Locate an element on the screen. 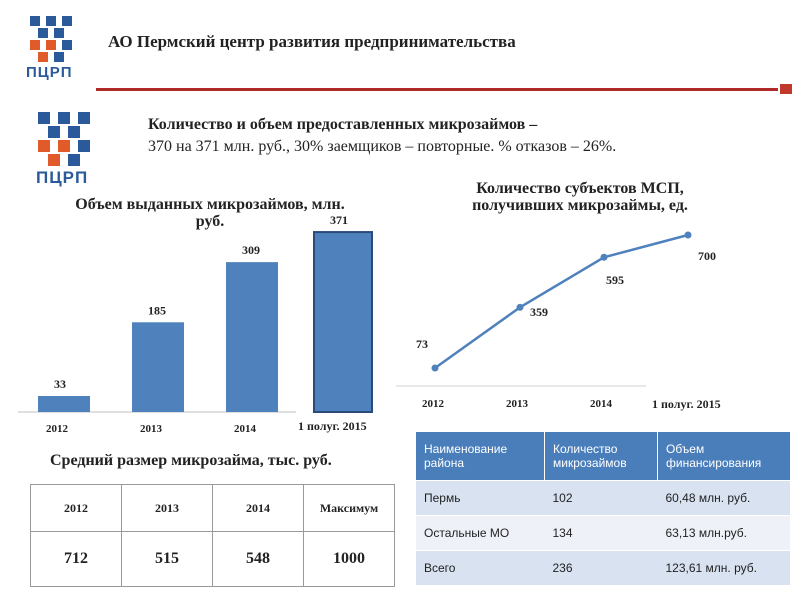 The image size is (800, 600). district-cell: 236 is located at coordinates (601, 567).